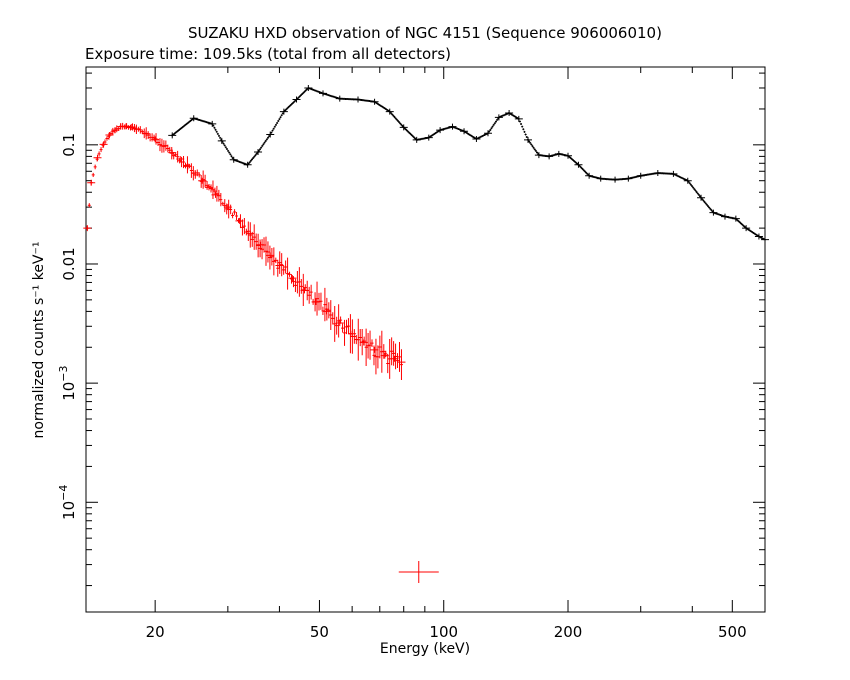 Image resolution: width=850 pixels, height=680 pixels. I want to click on y-tick-label: 0.01, so click(69, 263).